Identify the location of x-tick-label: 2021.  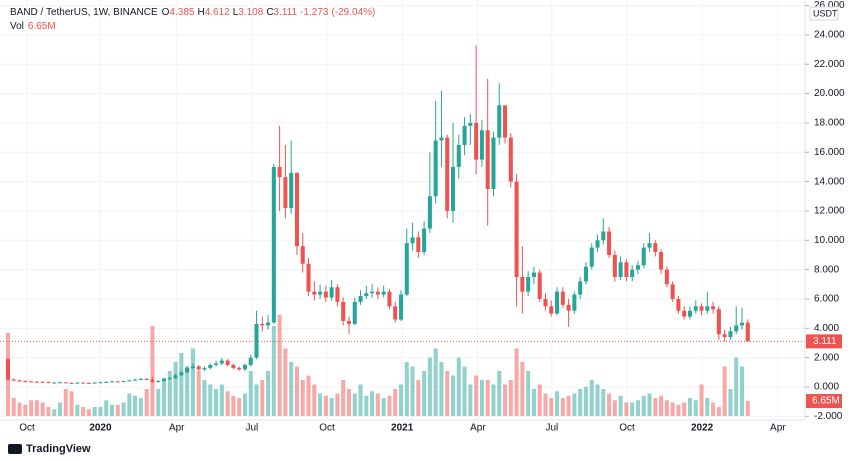
(402, 428).